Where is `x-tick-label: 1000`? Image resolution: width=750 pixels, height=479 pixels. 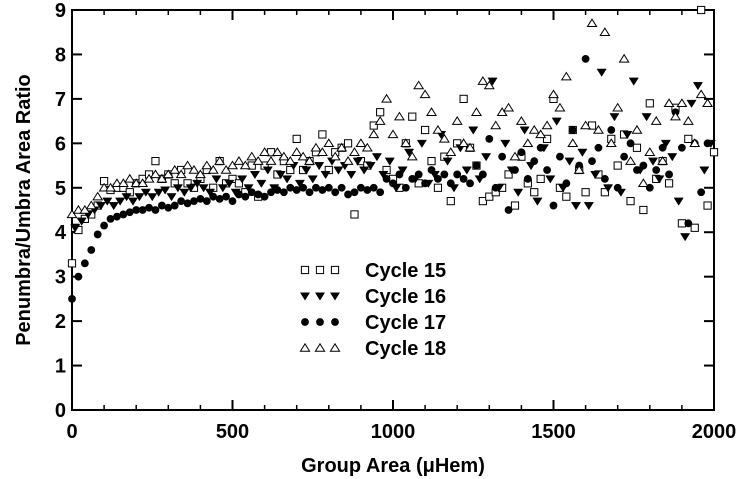
x-tick-label: 1000 is located at coordinates (393, 432).